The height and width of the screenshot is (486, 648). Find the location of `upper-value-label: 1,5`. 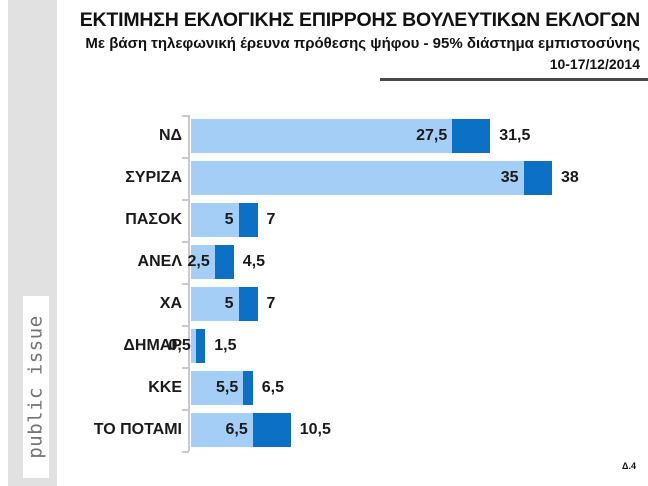

upper-value-label: 1,5 is located at coordinates (225, 345).